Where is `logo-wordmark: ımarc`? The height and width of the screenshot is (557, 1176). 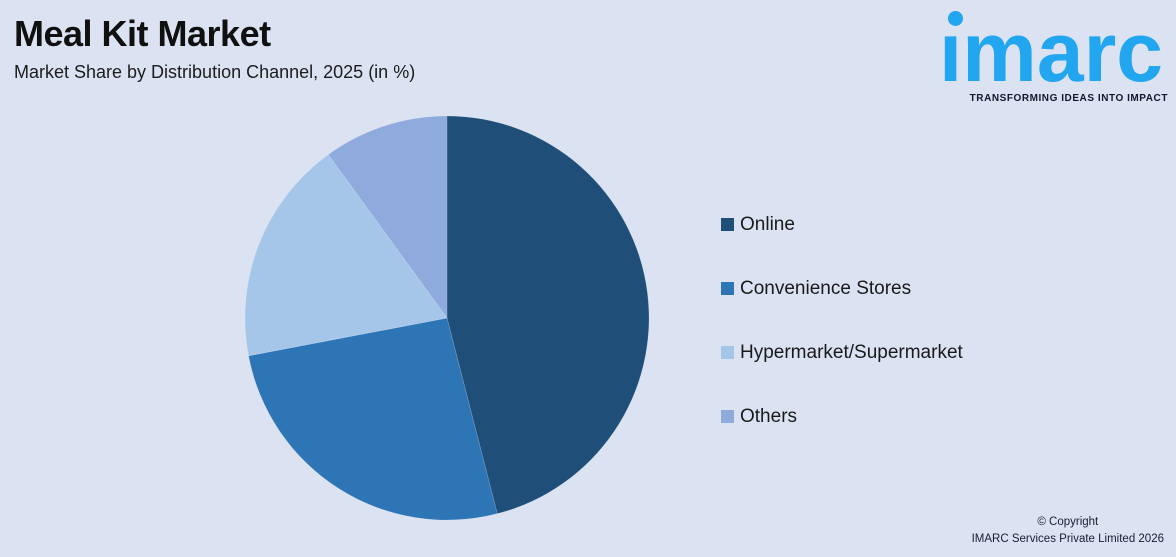 logo-wordmark: ımarc is located at coordinates (1050, 52).